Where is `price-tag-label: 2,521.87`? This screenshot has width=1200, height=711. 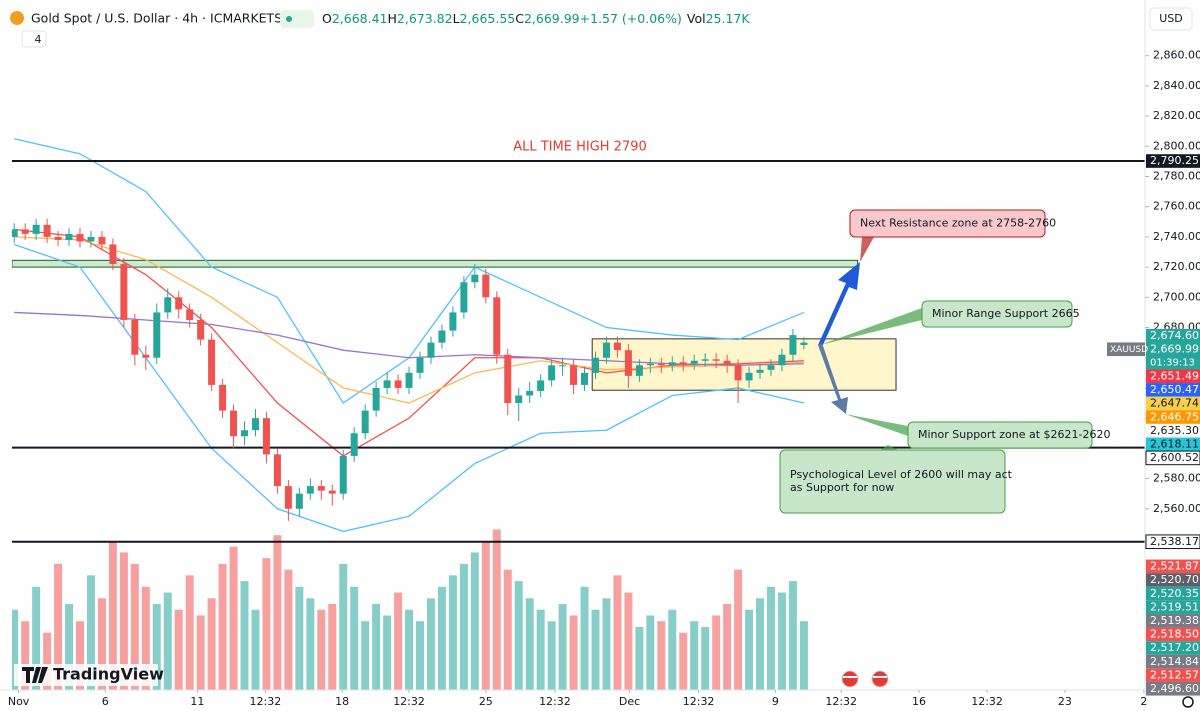 price-tag-label: 2,521.87 is located at coordinates (1174, 566).